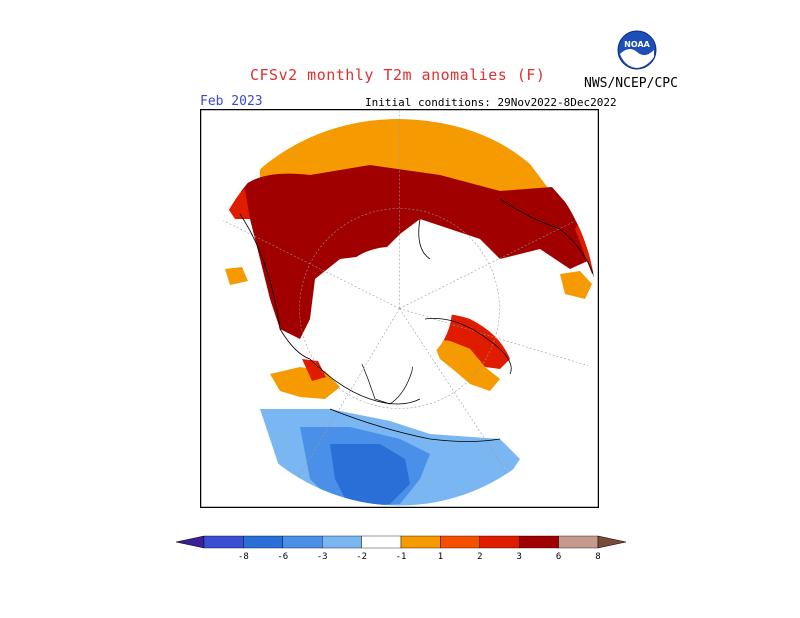  What do you see at coordinates (231, 101) in the screenshot?
I see `valid-month-label: Feb 2023` at bounding box center [231, 101].